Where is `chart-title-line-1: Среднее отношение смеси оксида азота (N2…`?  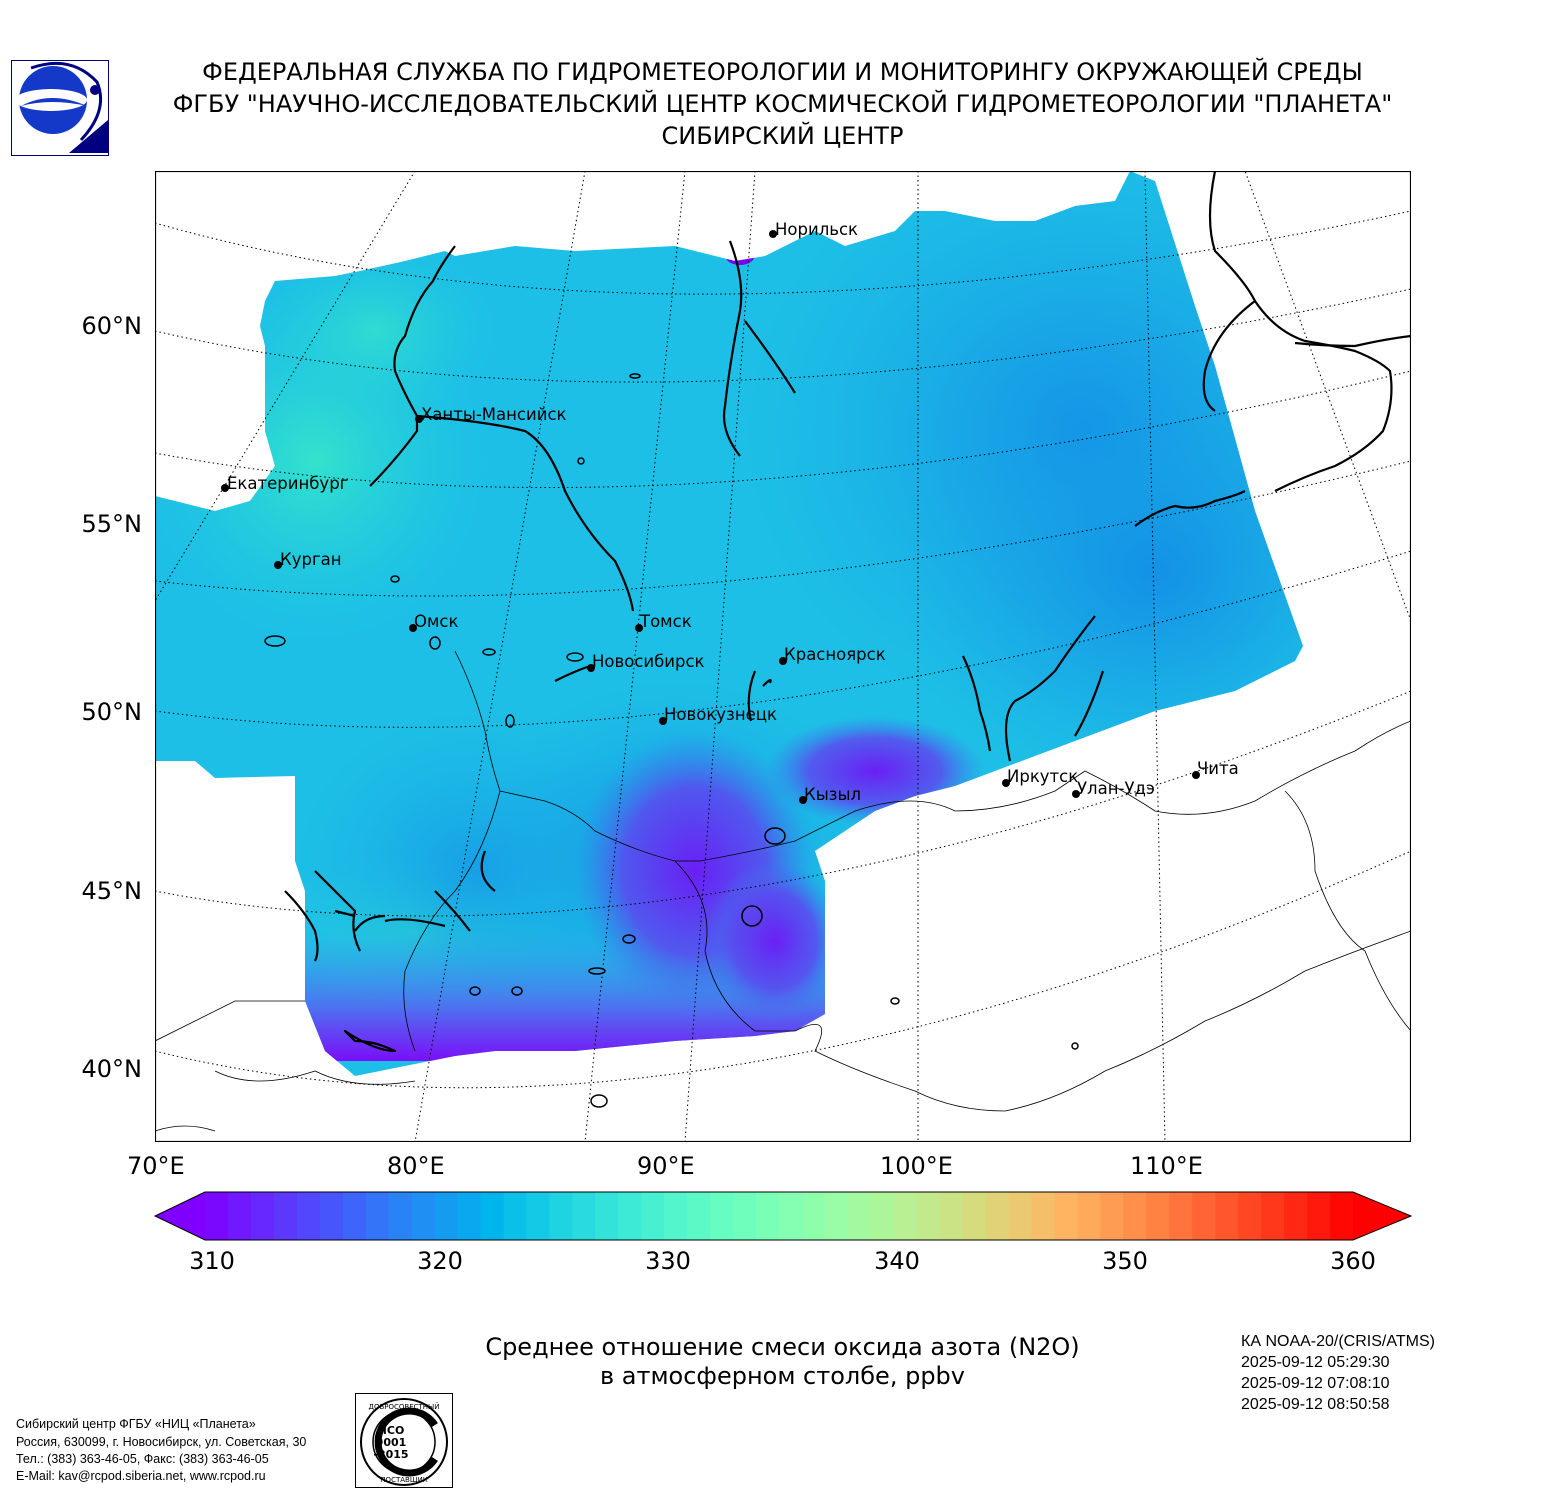
chart-title-line-1: Среднее отношение смеси оксида азота (N2… is located at coordinates (782, 1347).